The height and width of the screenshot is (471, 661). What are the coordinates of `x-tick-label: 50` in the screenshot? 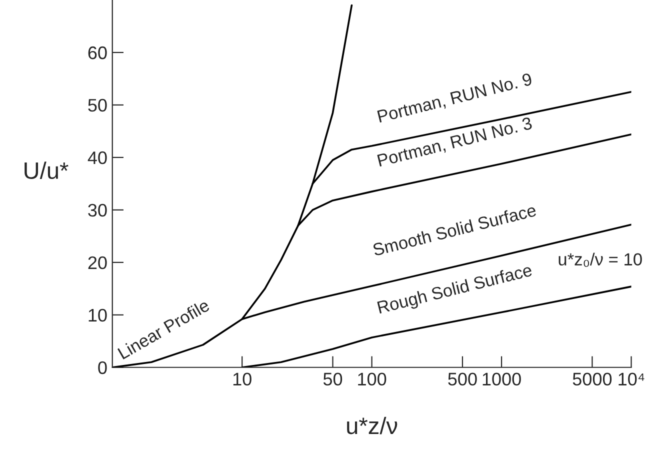 It's located at (332, 379).